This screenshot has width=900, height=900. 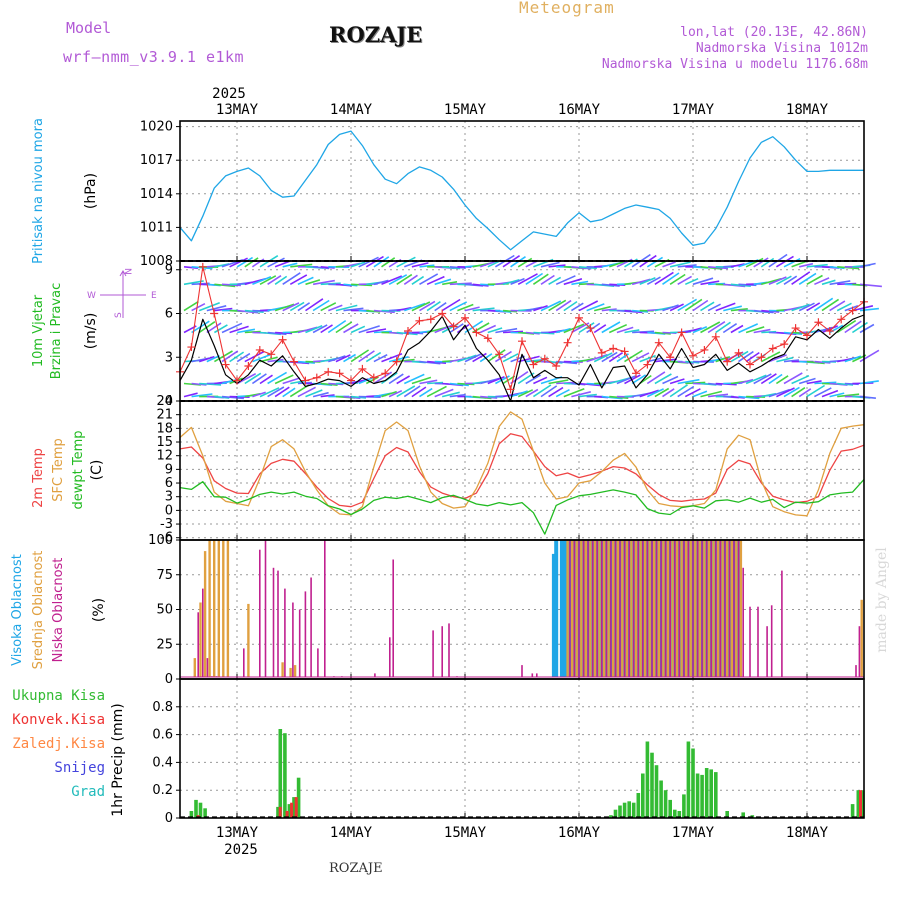 What do you see at coordinates (156, 194) in the screenshot?
I see `pressure-ytick-label: 1014` at bounding box center [156, 194].